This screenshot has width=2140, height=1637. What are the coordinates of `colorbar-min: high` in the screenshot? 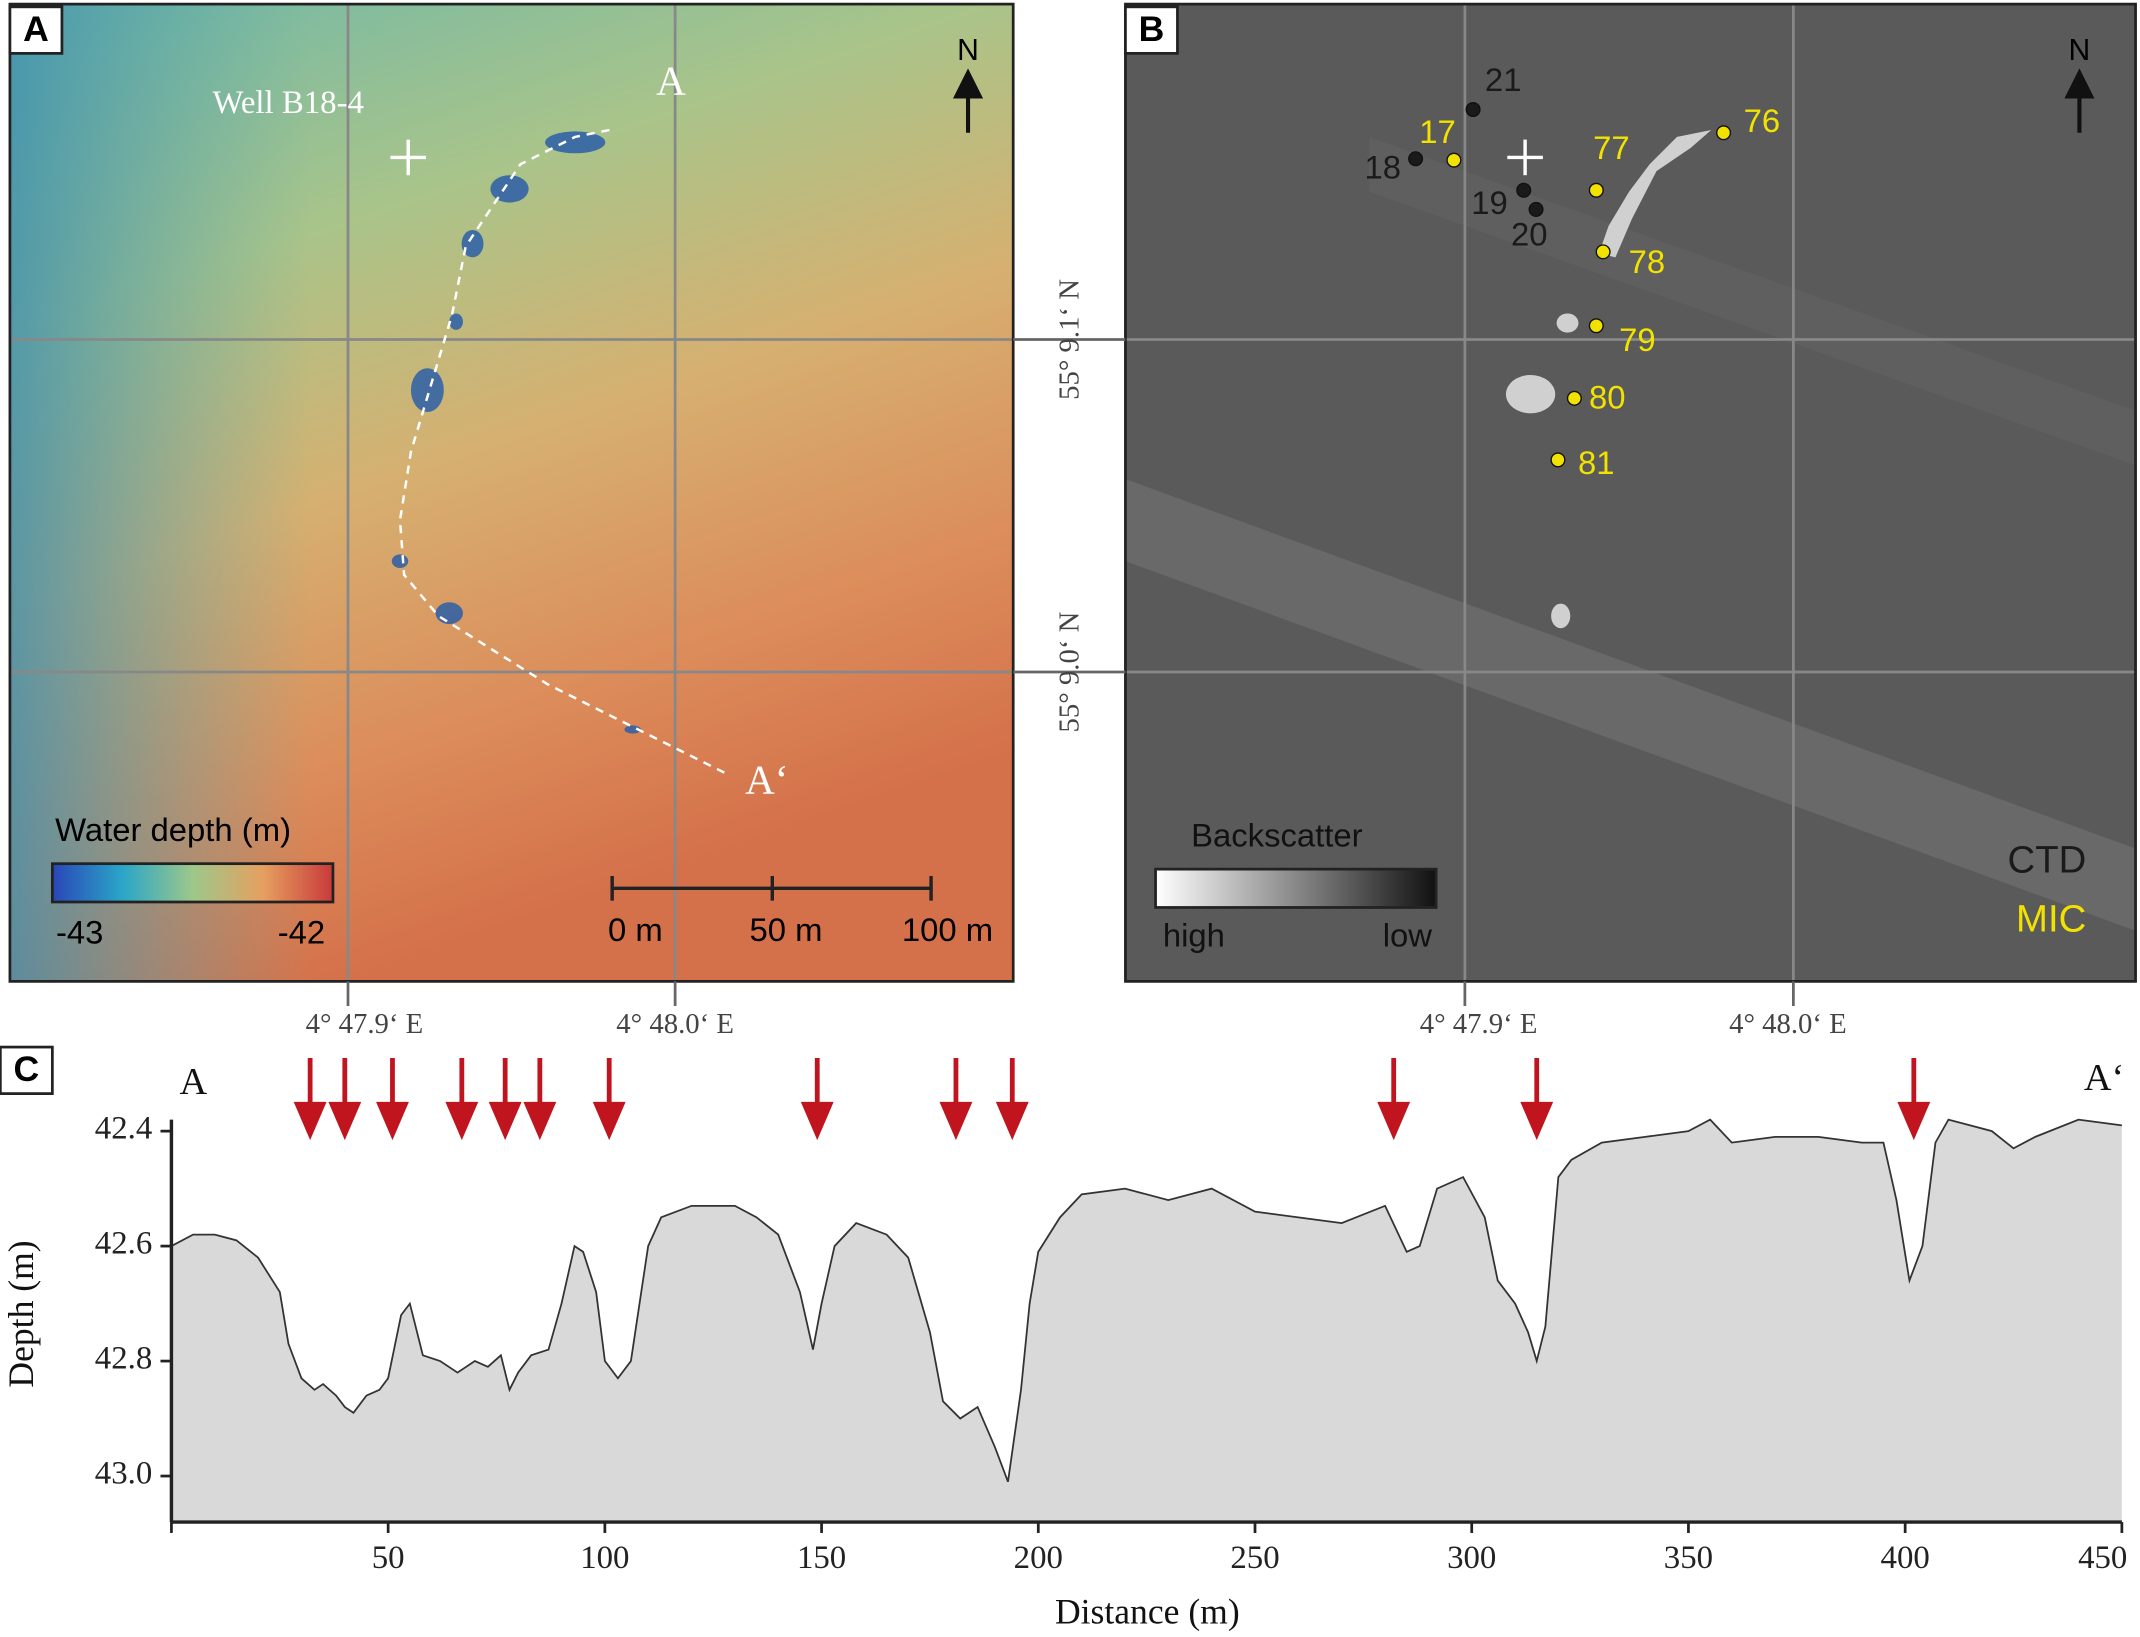 It's located at (1194, 934).